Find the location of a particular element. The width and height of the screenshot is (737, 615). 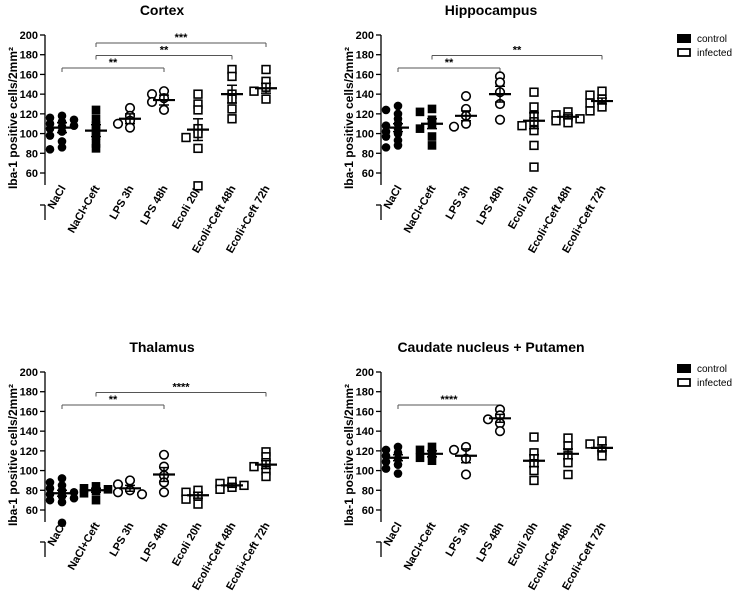

x-tick-label: LPS 48h is located at coordinates (491, 542).